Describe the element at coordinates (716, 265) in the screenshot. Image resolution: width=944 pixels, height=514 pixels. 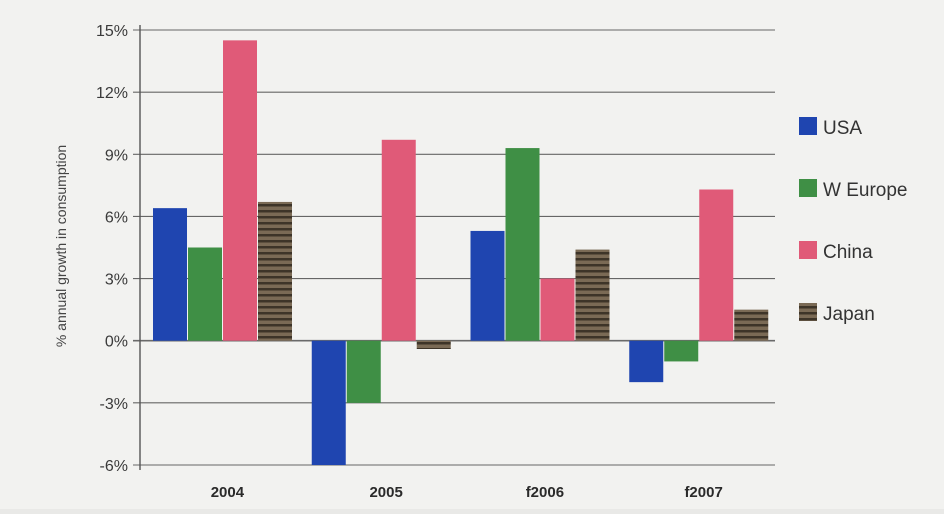
I see `bar-china-f2007` at that location.